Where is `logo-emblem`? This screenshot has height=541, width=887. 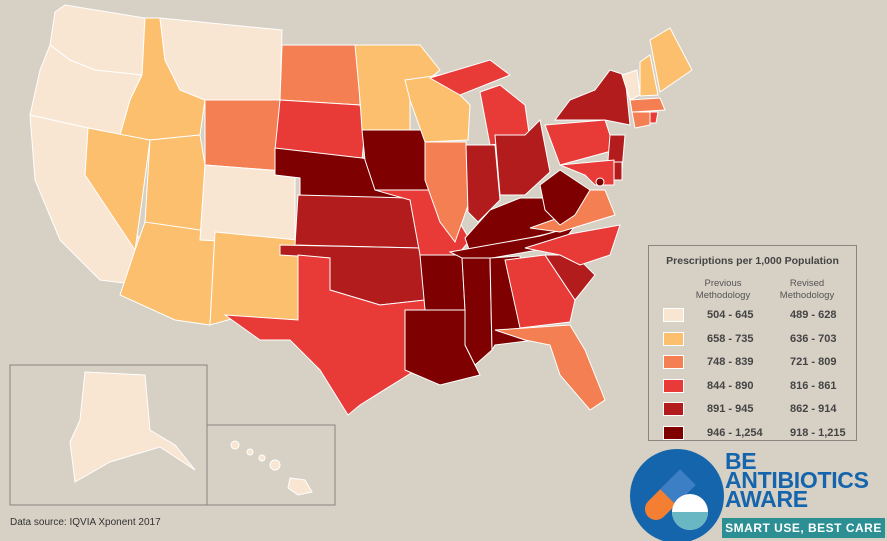
logo-emblem is located at coordinates (677, 495).